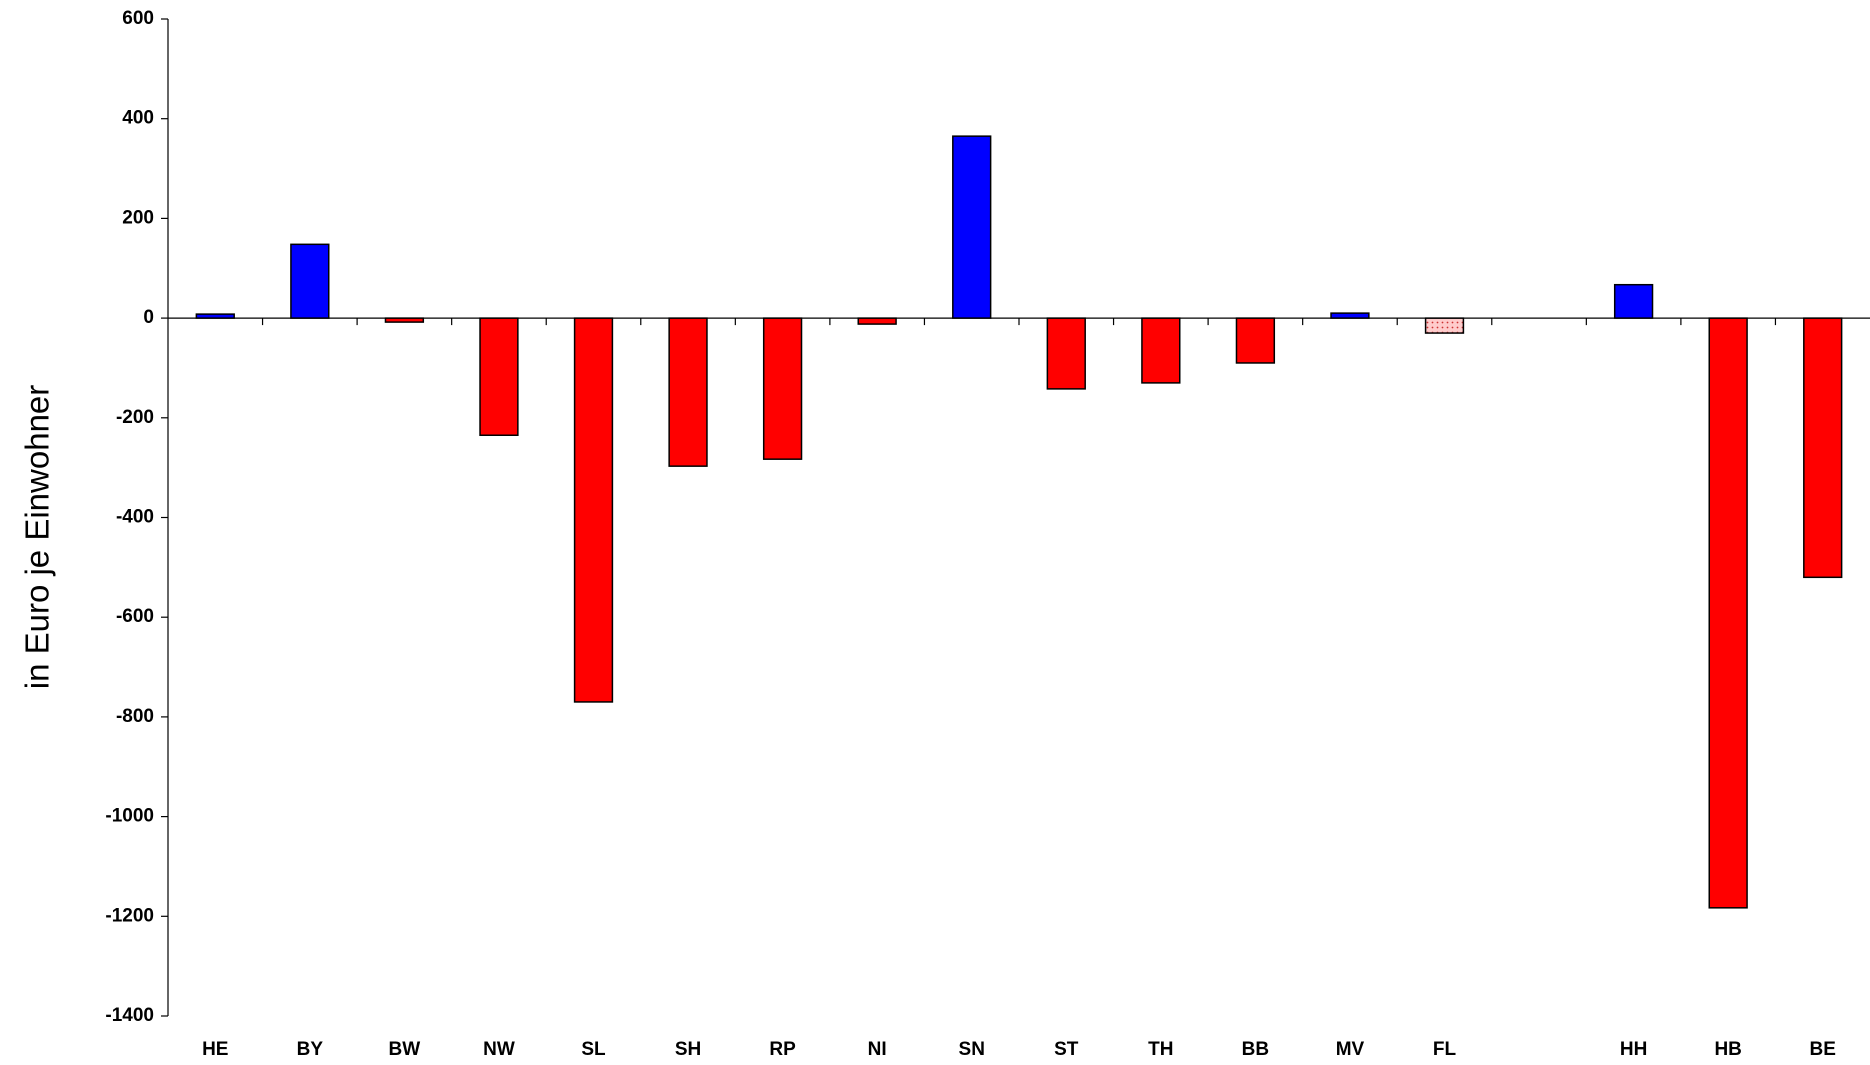 This screenshot has height=1065, width=1870. I want to click on x-tick-label: SH, so click(688, 1049).